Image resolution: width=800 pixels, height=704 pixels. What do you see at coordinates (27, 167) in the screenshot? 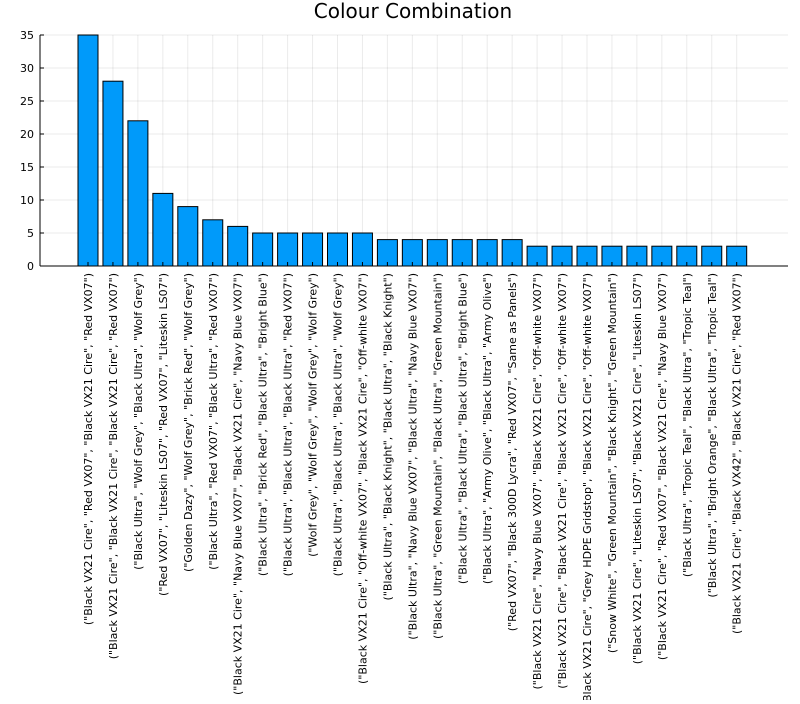
I see `y-tick-label: 15` at bounding box center [27, 167].